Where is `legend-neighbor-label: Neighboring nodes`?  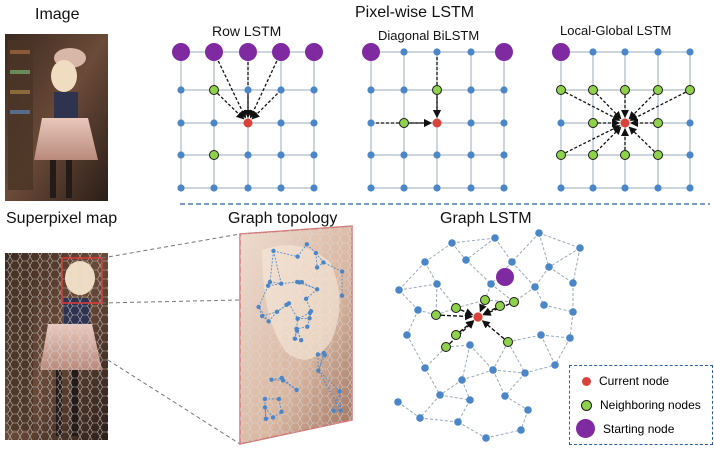
legend-neighbor-label: Neighboring nodes is located at coordinates (650, 405).